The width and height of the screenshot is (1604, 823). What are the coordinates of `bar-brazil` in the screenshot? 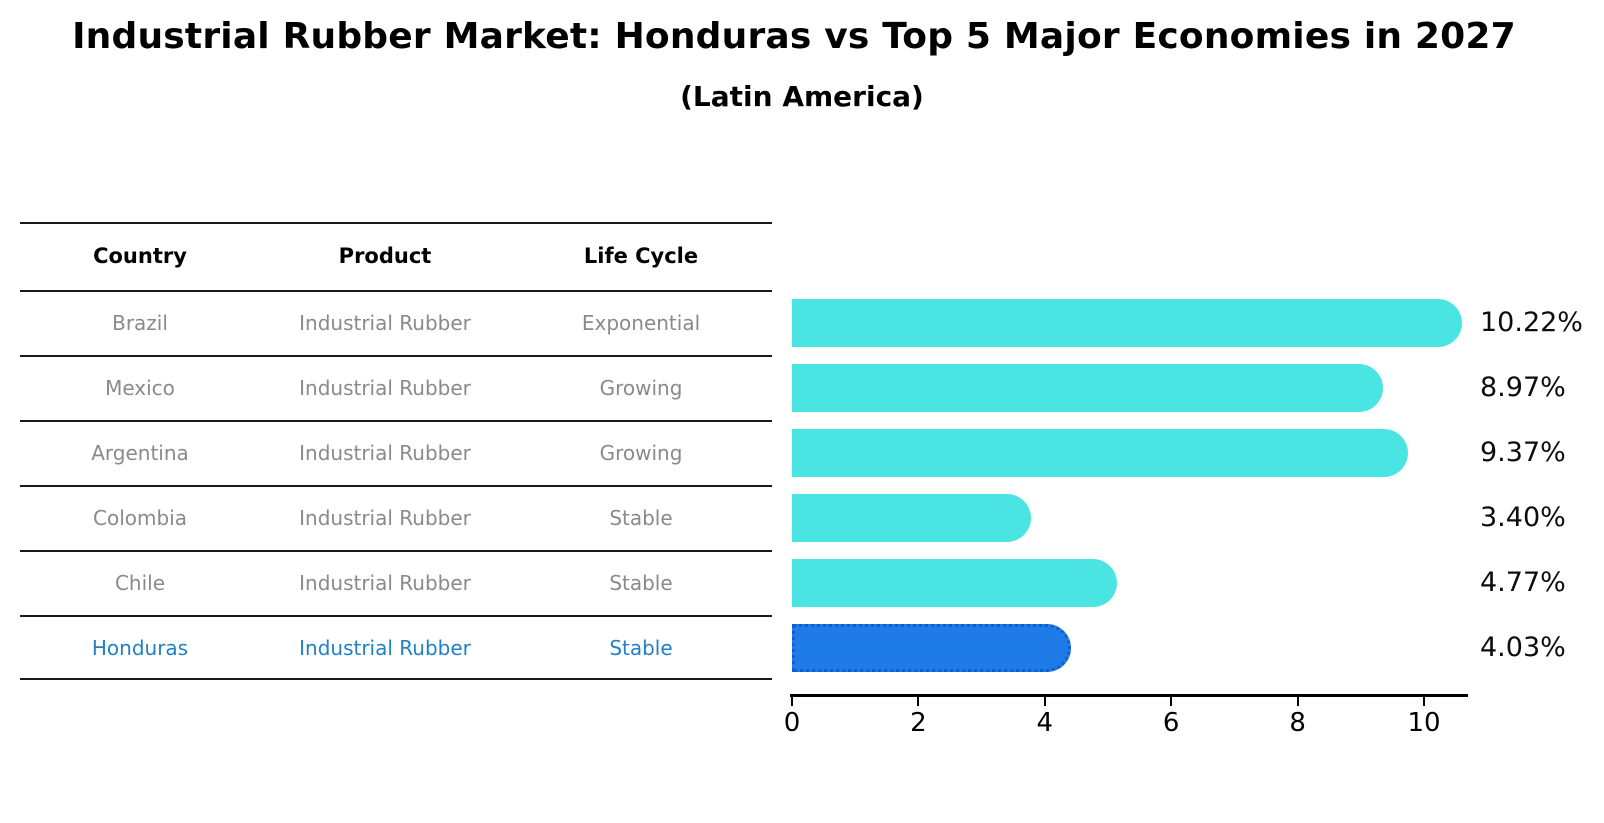 It's located at (1127, 322).